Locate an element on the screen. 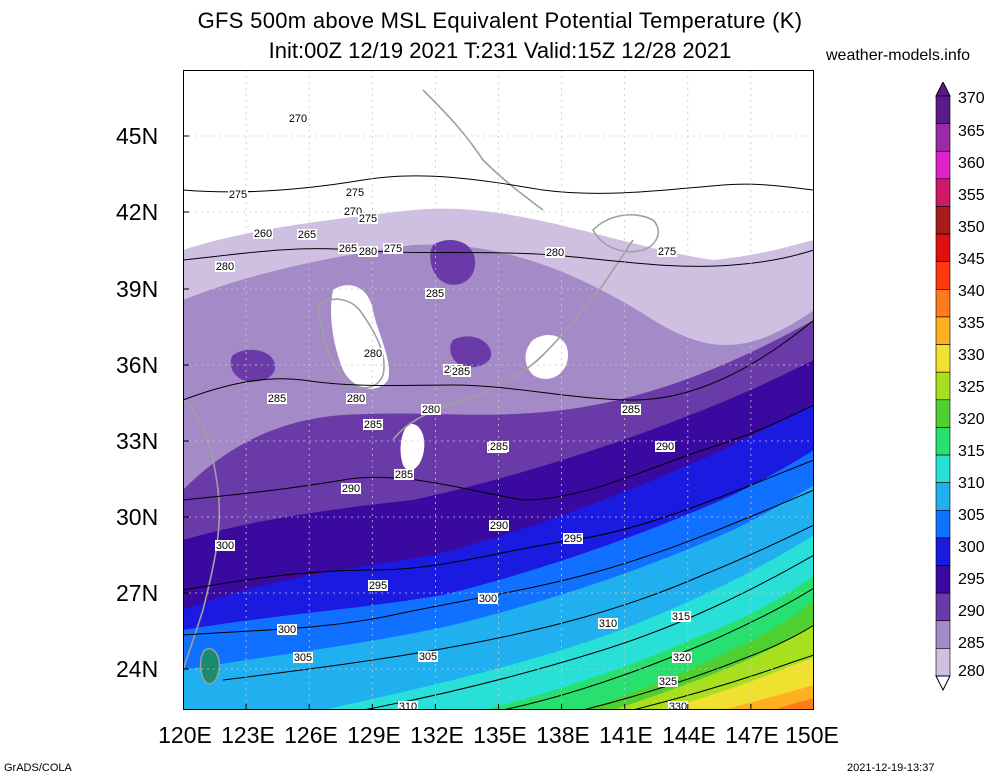 The image size is (1000, 779). colorbar-label: 295 is located at coordinates (971, 579).